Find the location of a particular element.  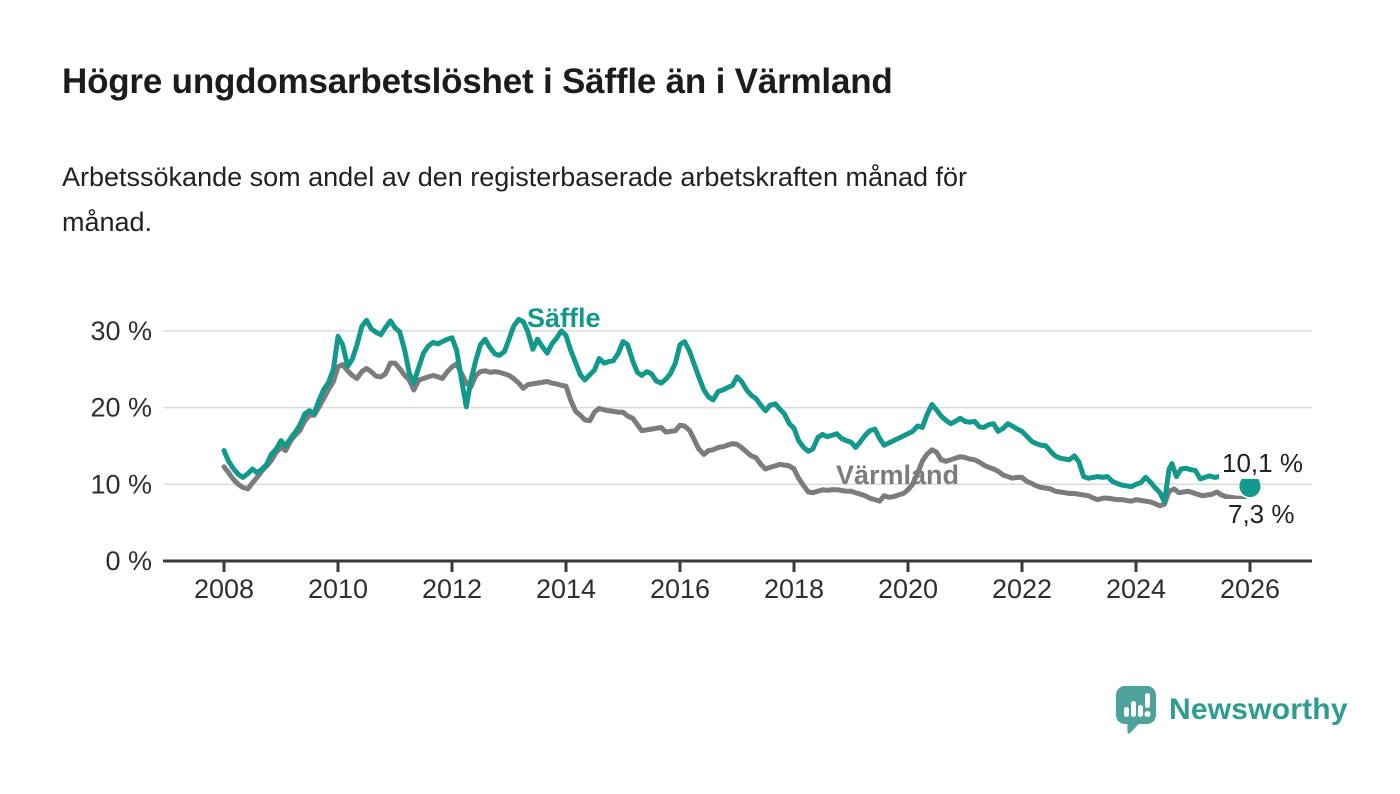

logo-exclamation-dot is located at coordinates (1147, 714).